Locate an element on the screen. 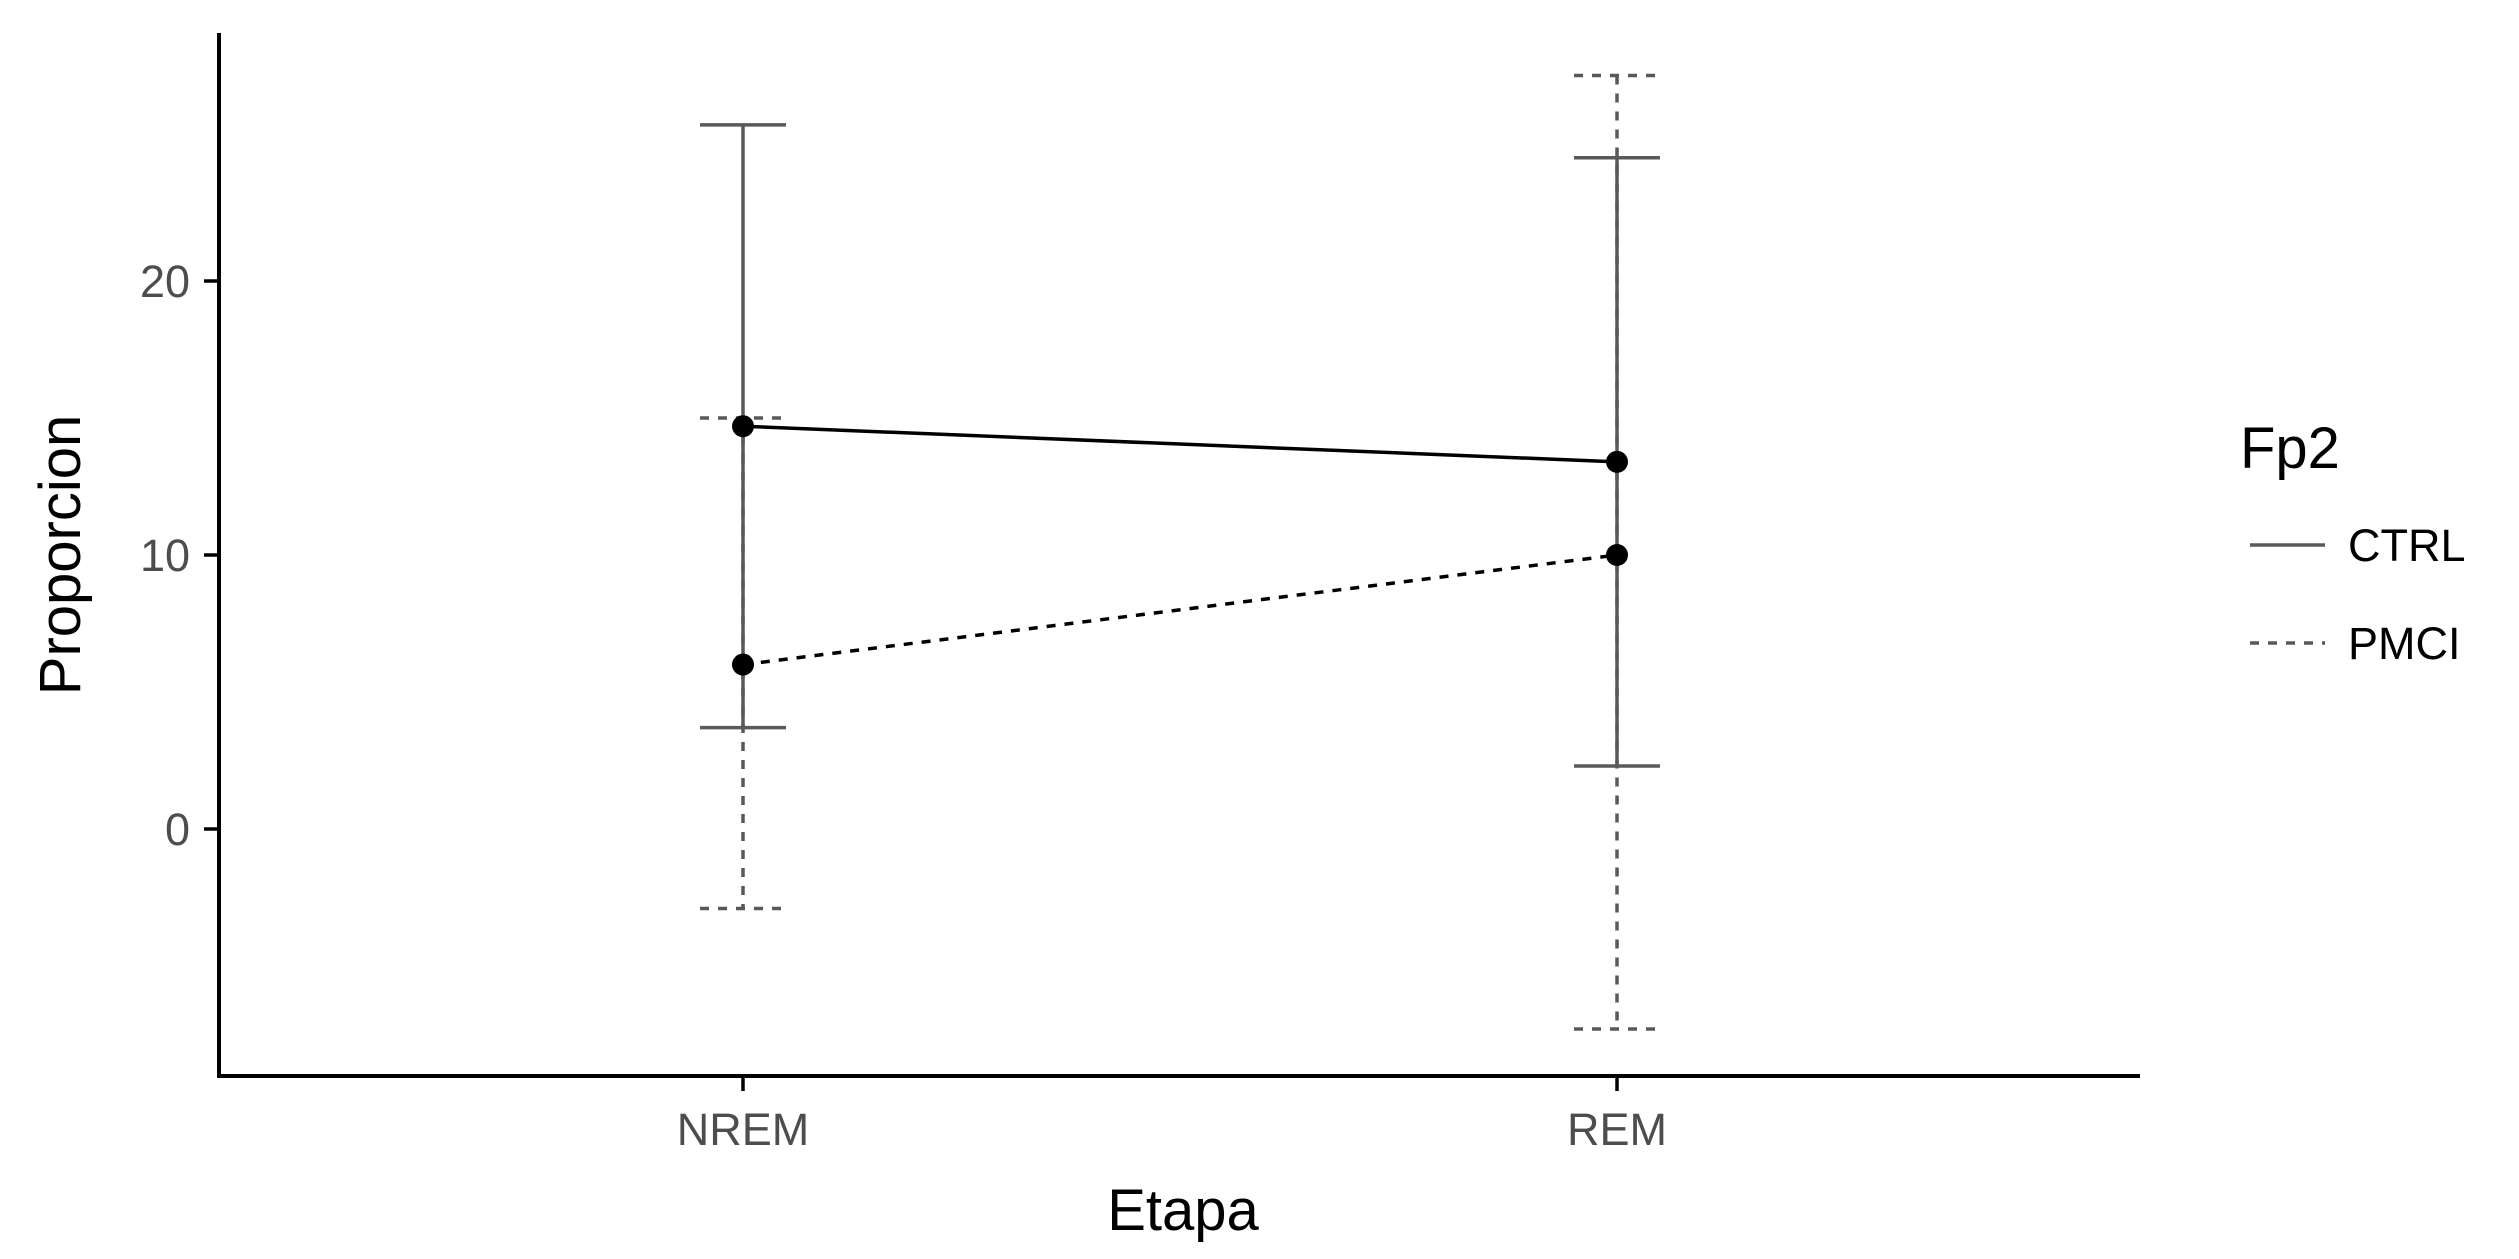 The width and height of the screenshot is (2519, 1259). y-ticks: 0 10 20 is located at coordinates (179, 555).